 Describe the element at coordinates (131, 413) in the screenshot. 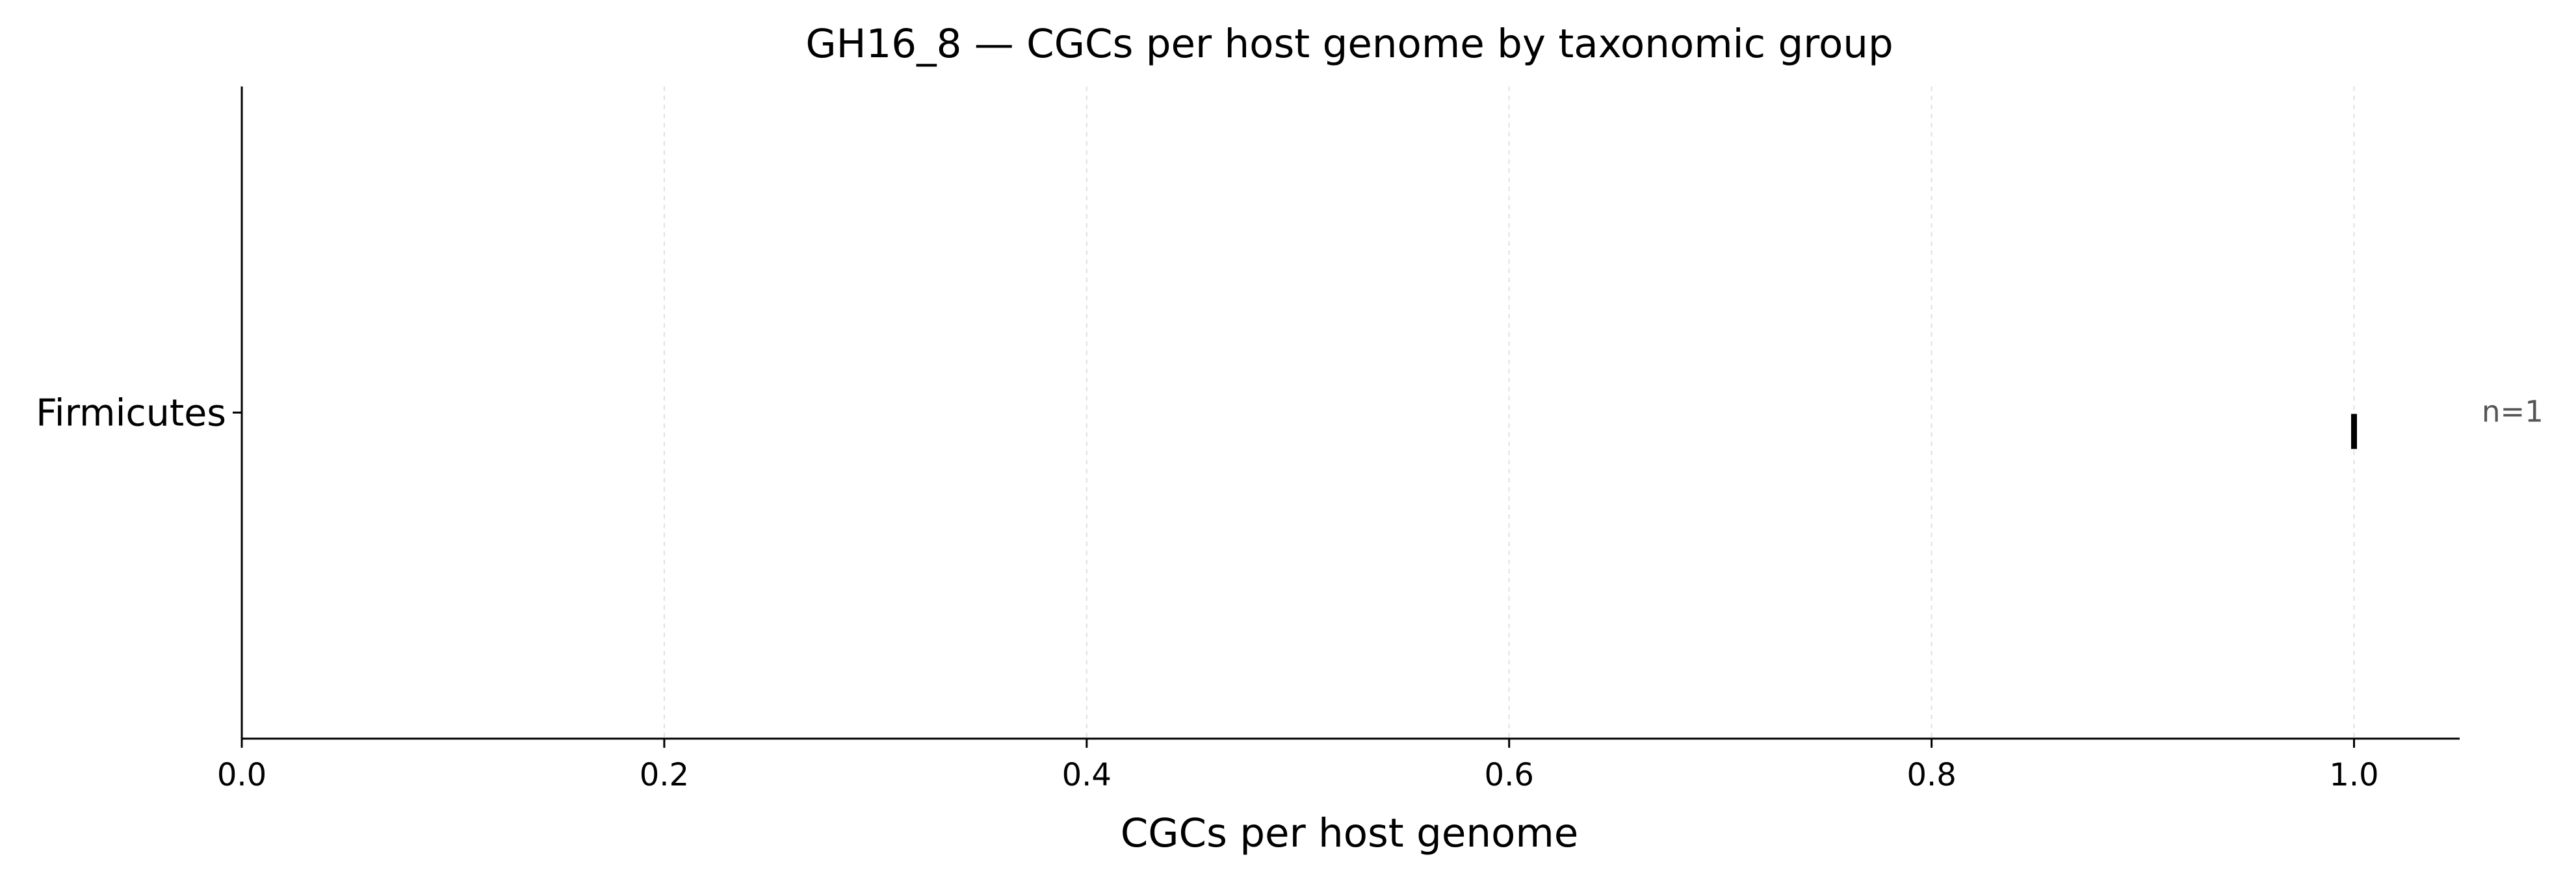

I see `category-label: Firmicutes` at that location.